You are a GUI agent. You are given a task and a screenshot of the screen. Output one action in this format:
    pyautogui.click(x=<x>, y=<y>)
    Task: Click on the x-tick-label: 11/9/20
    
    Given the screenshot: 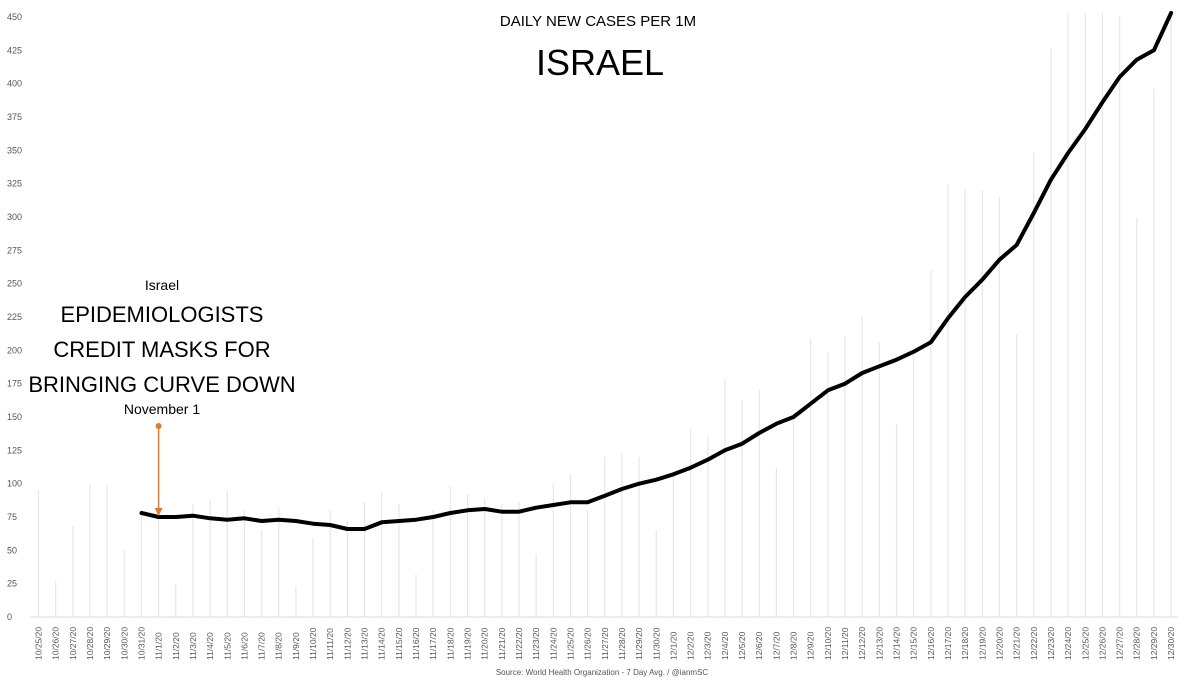 What is the action you would take?
    pyautogui.click(x=296, y=646)
    